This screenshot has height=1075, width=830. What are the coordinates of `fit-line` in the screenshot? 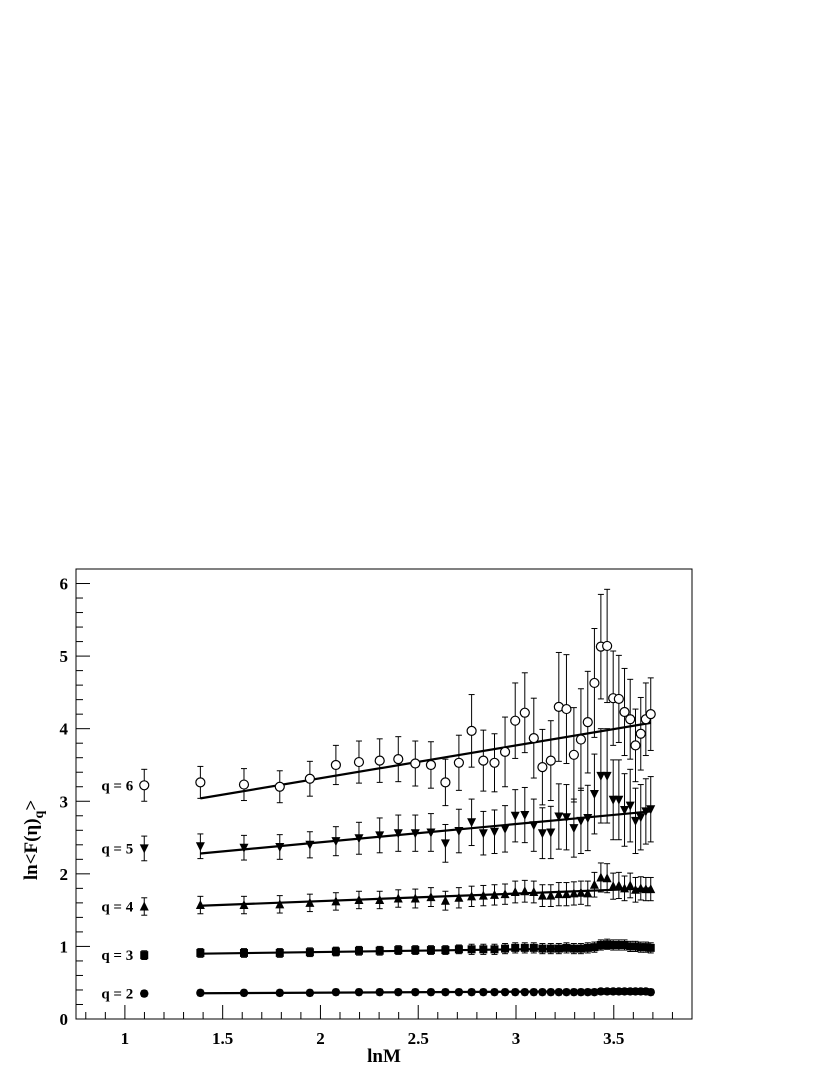 It's located at (425, 760).